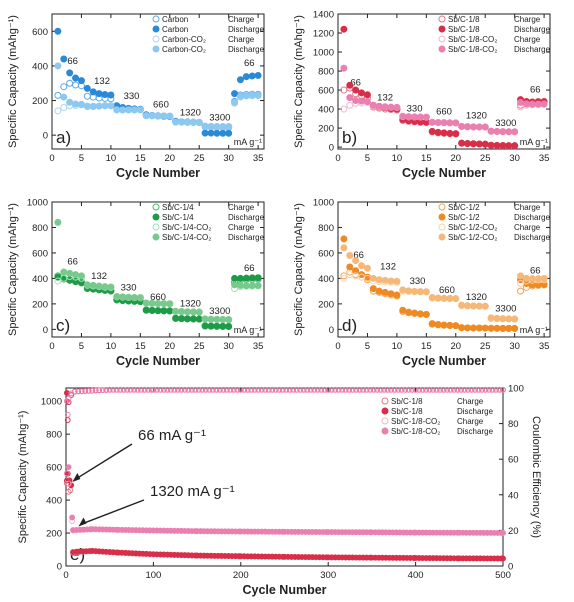 The height and width of the screenshot is (602, 574). What do you see at coordinates (513, 495) in the screenshot?
I see `y2-tick-label: 40` at bounding box center [513, 495].